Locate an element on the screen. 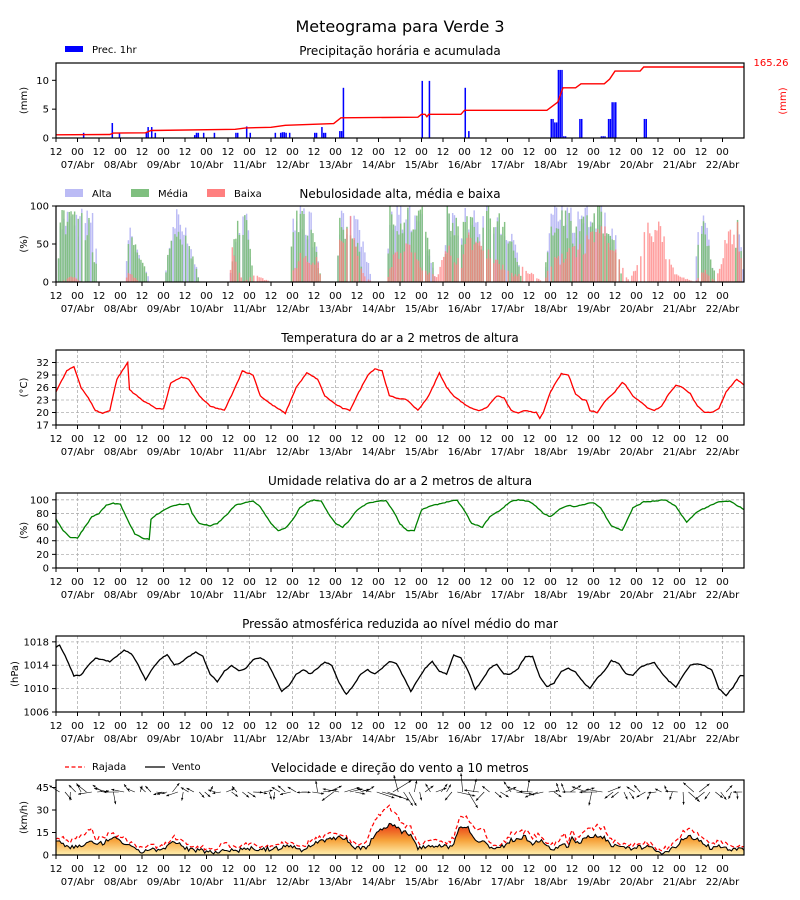 The width and height of the screenshot is (800, 900). x-date-label: 17/Abr is located at coordinates (508, 595).